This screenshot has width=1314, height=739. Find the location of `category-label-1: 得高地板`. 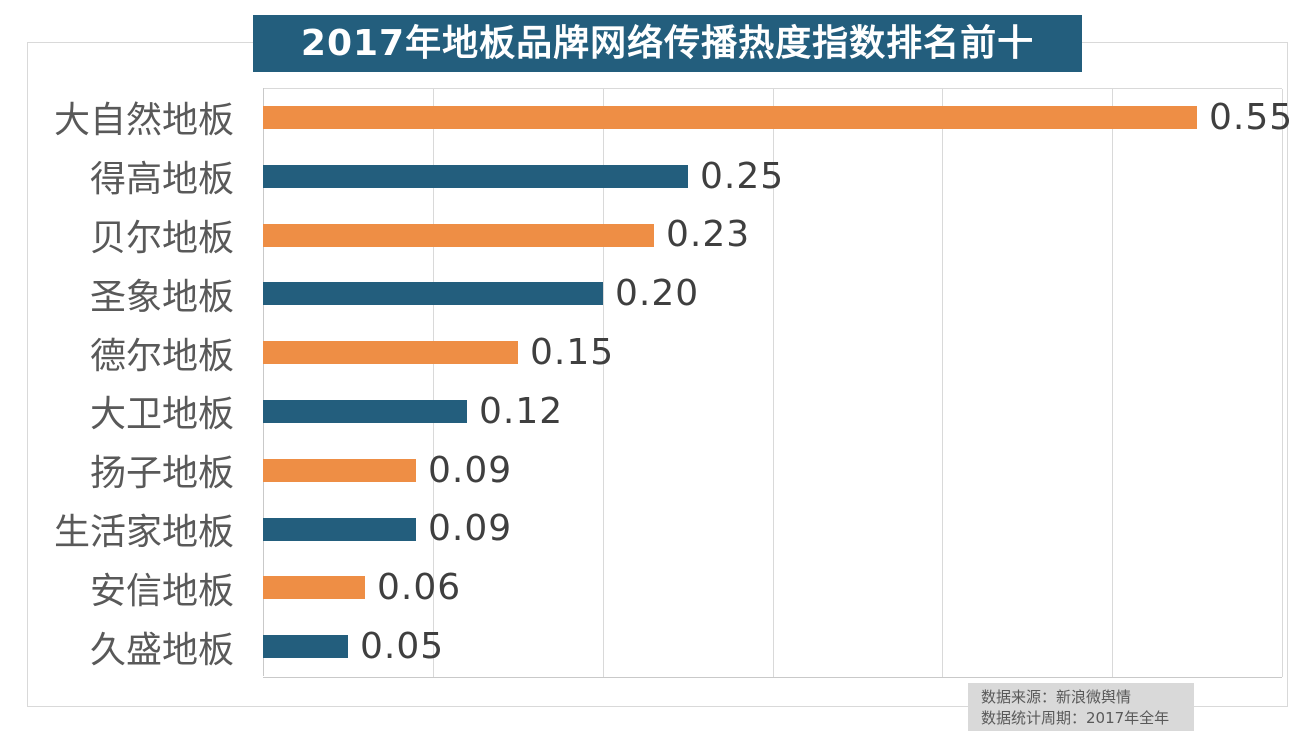

category-label-1: 得高地板 is located at coordinates (161, 180).